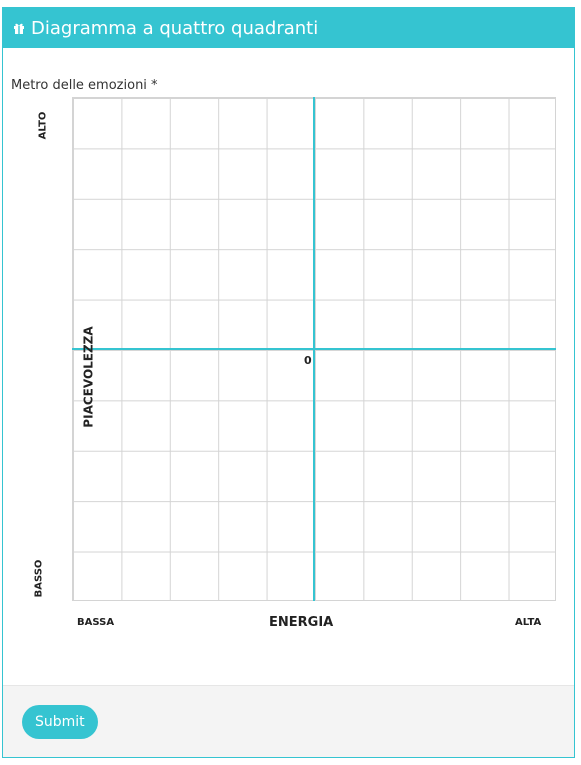 This screenshot has width=581, height=765. Describe the element at coordinates (175, 28) in the screenshot. I see `panel-title: Diagramma a quattro quadranti` at that location.